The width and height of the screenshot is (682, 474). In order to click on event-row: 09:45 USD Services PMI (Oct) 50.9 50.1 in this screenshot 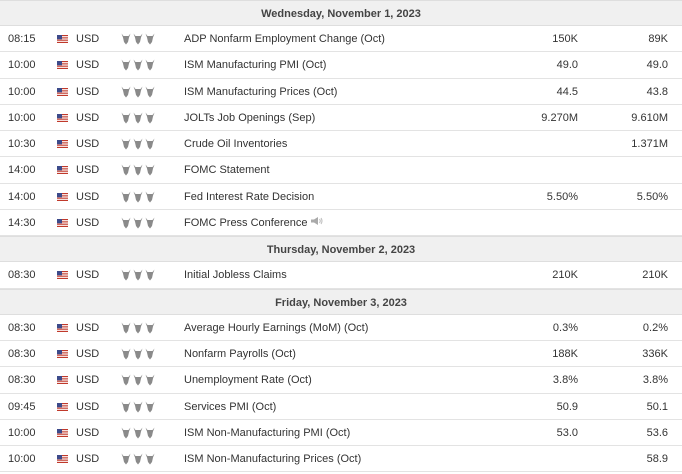, I will do `click(341, 407)`.